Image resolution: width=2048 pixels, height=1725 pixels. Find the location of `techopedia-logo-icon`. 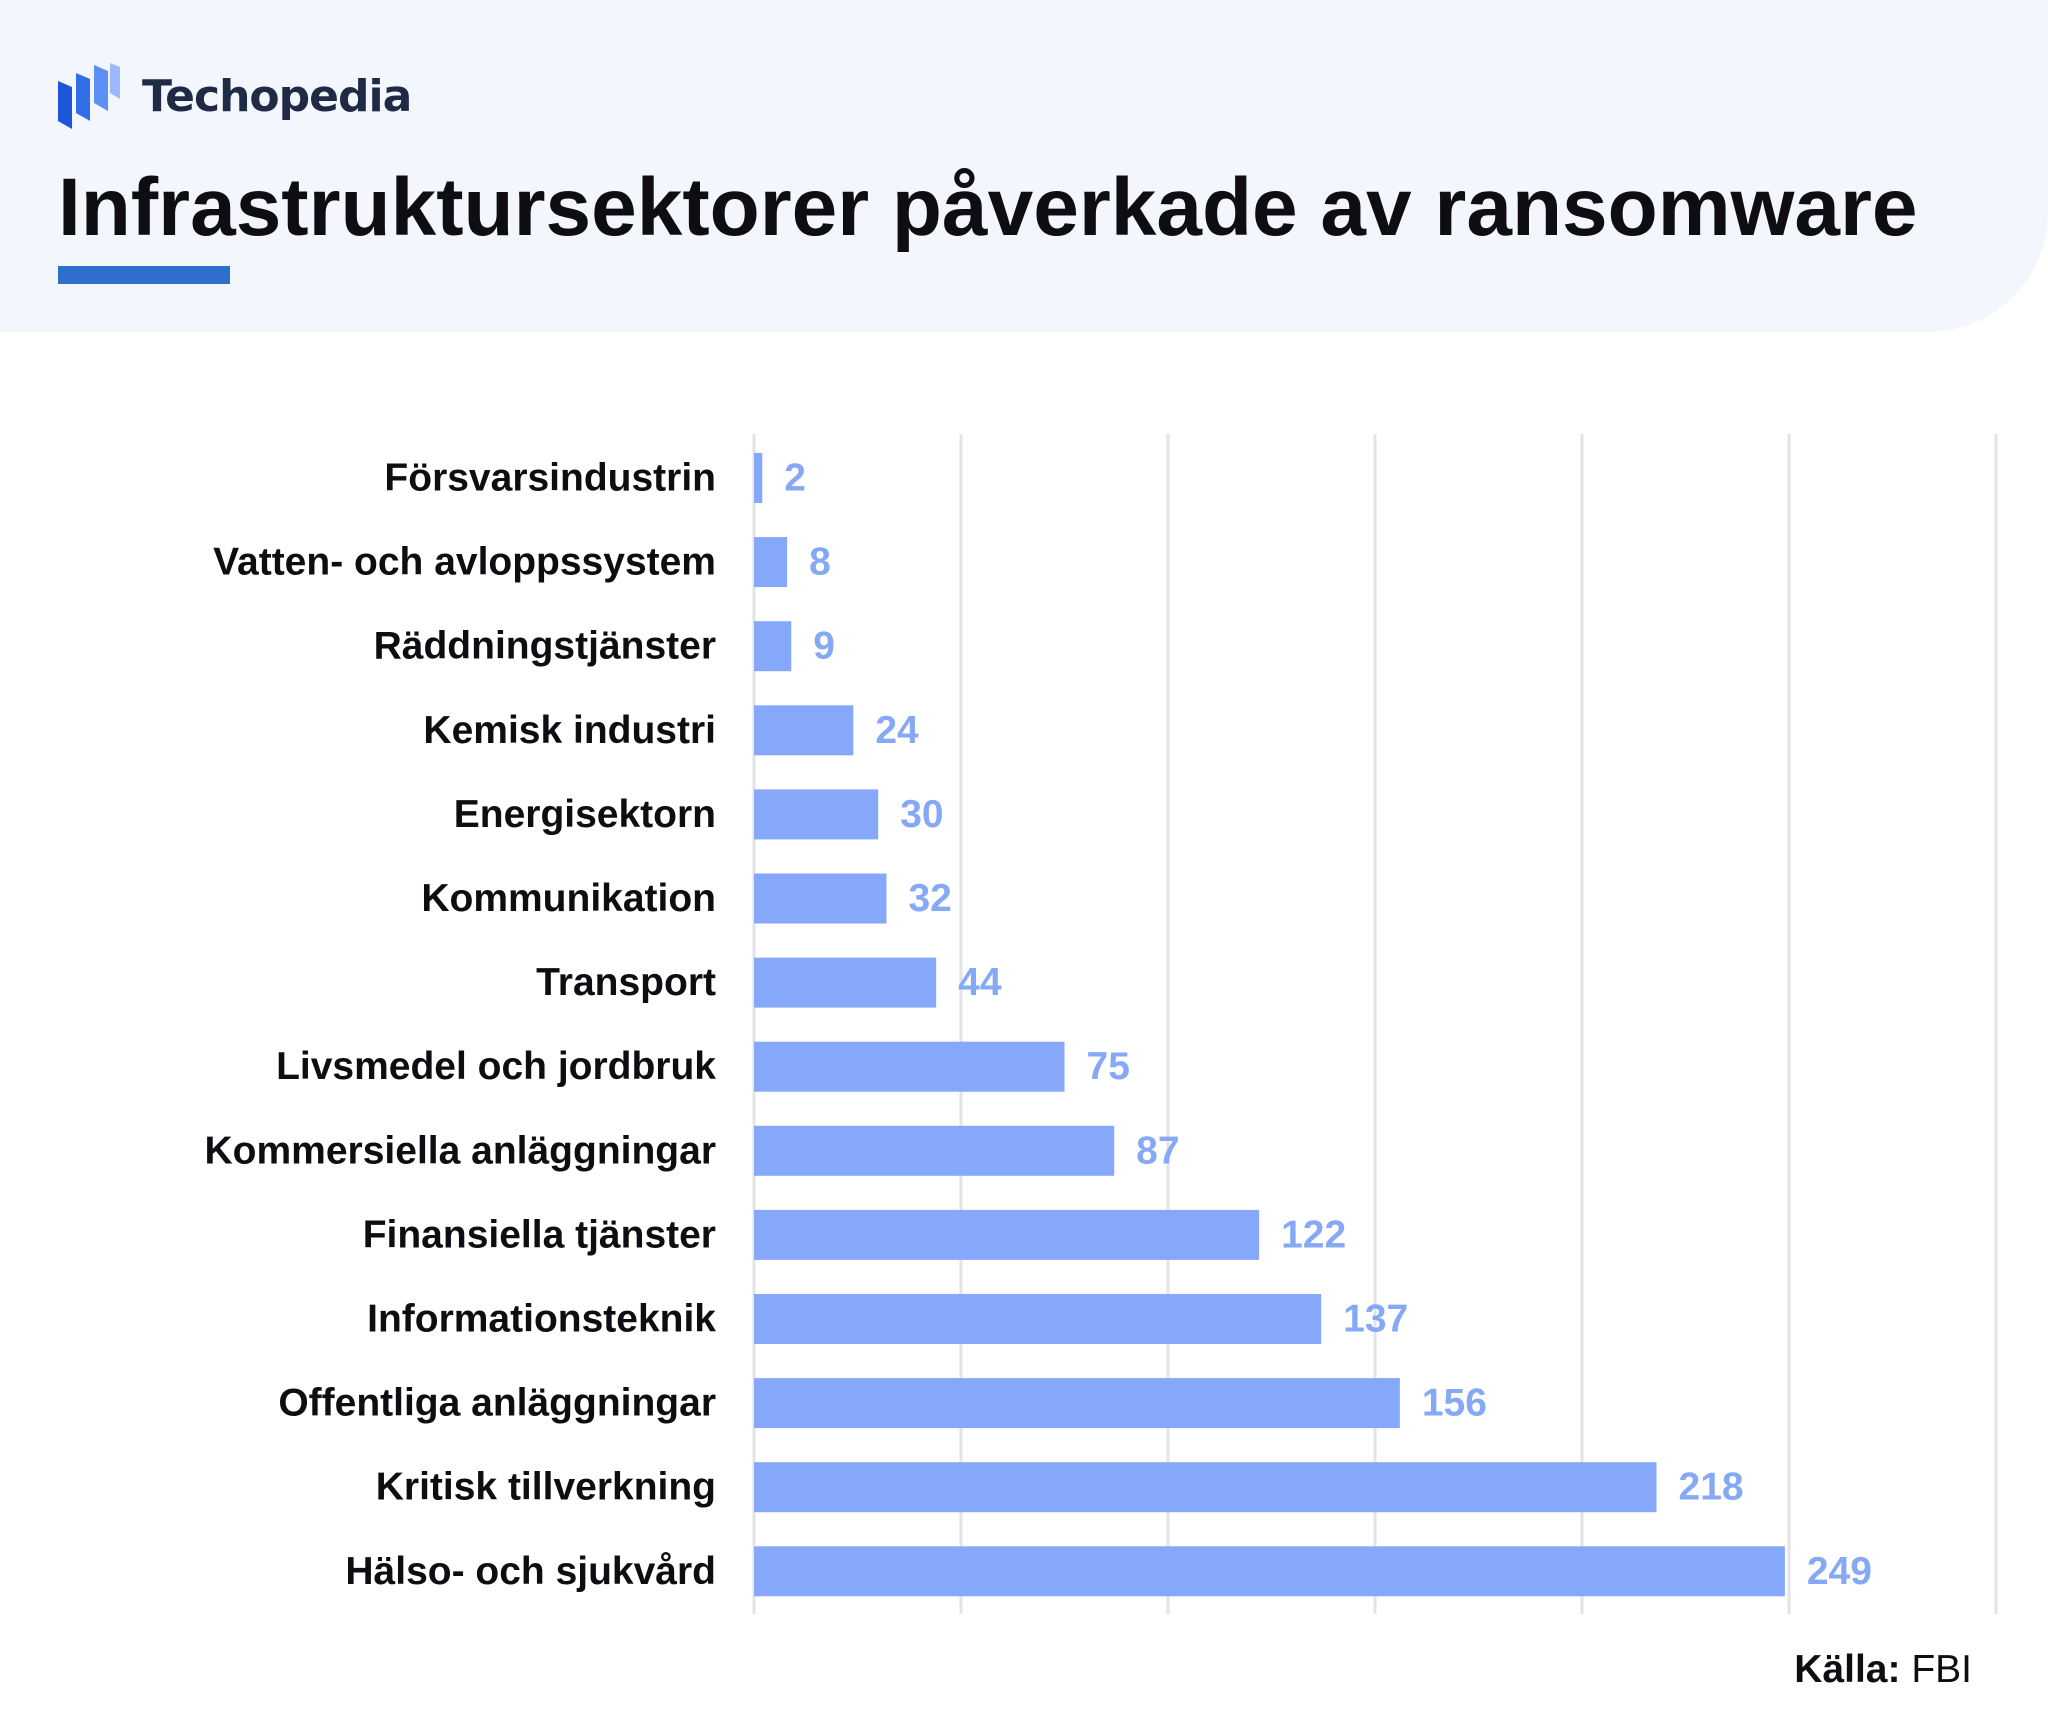

techopedia-logo-icon is located at coordinates (89, 96).